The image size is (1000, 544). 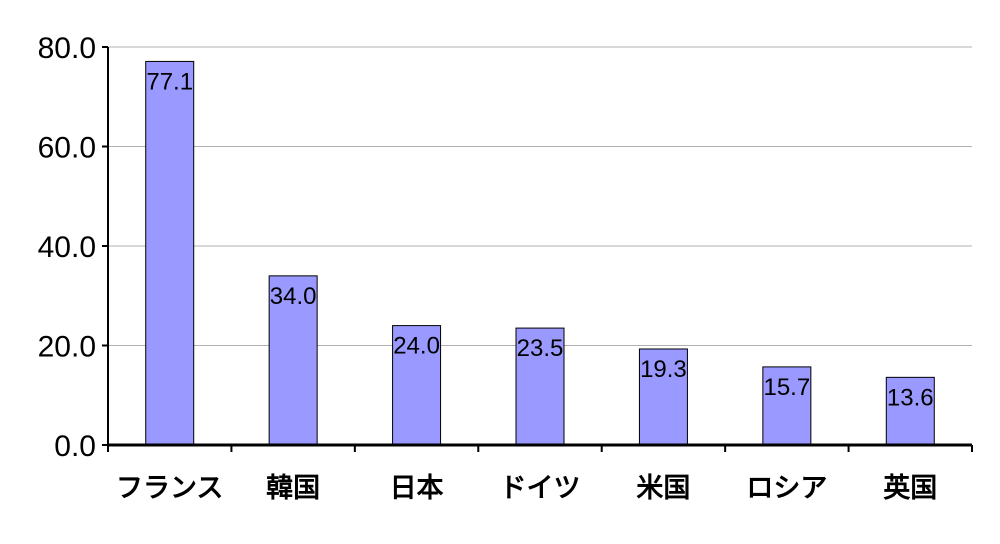 What do you see at coordinates (786, 387) in the screenshot?
I see `data-label: 15.7` at bounding box center [786, 387].